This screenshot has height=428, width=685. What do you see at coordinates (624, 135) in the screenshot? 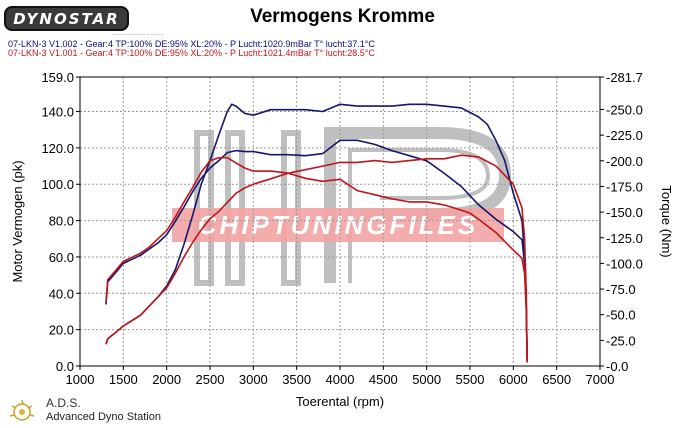
I see `y2-tick-label: -225.0` at bounding box center [624, 135].